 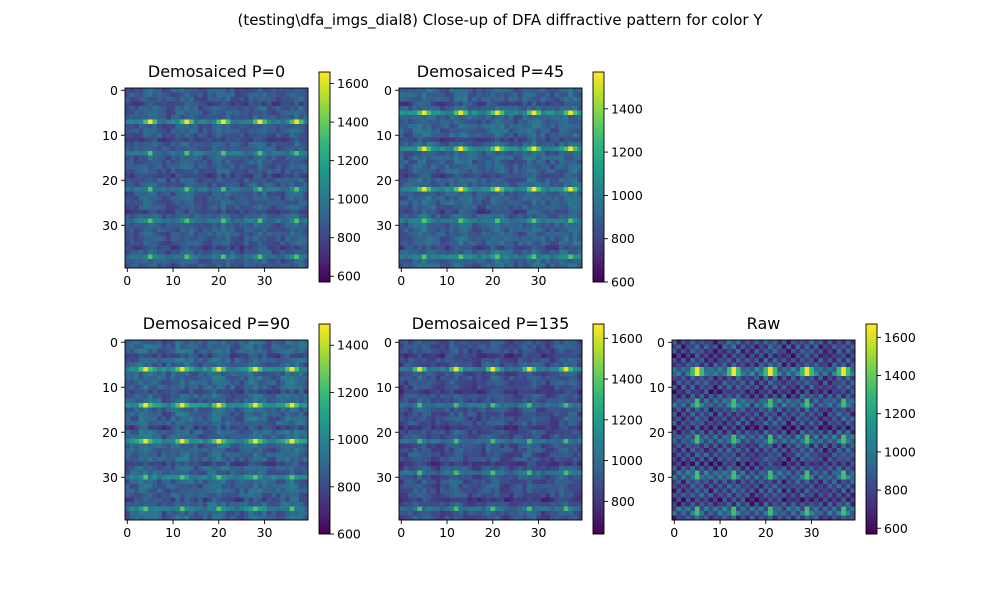 What do you see at coordinates (324, 177) in the screenshot?
I see `colorbar-frame` at bounding box center [324, 177].